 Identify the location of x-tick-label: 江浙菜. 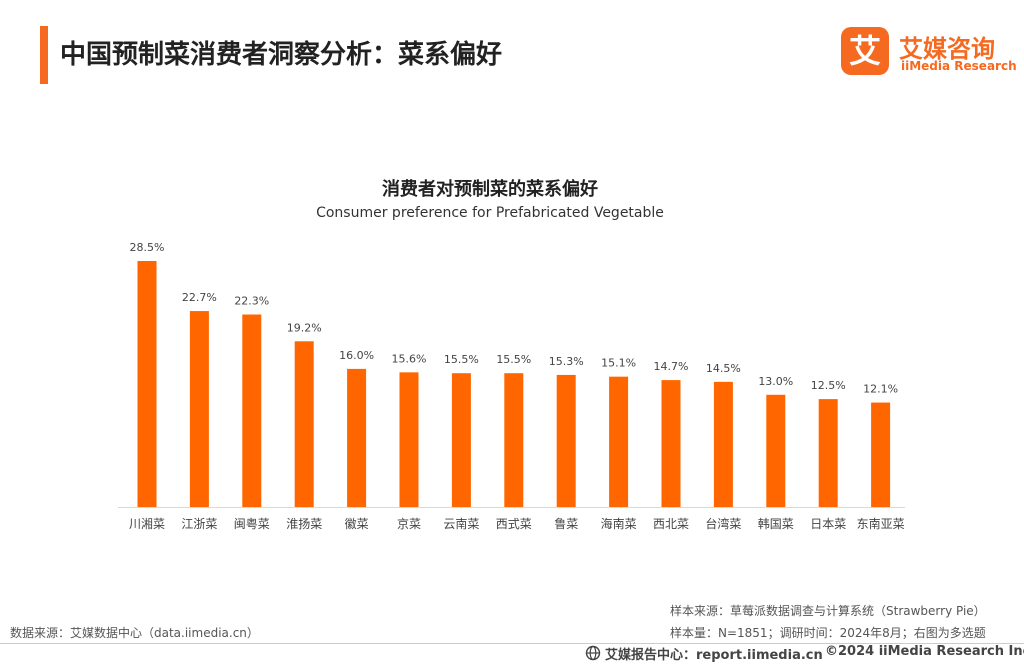
(199, 524).